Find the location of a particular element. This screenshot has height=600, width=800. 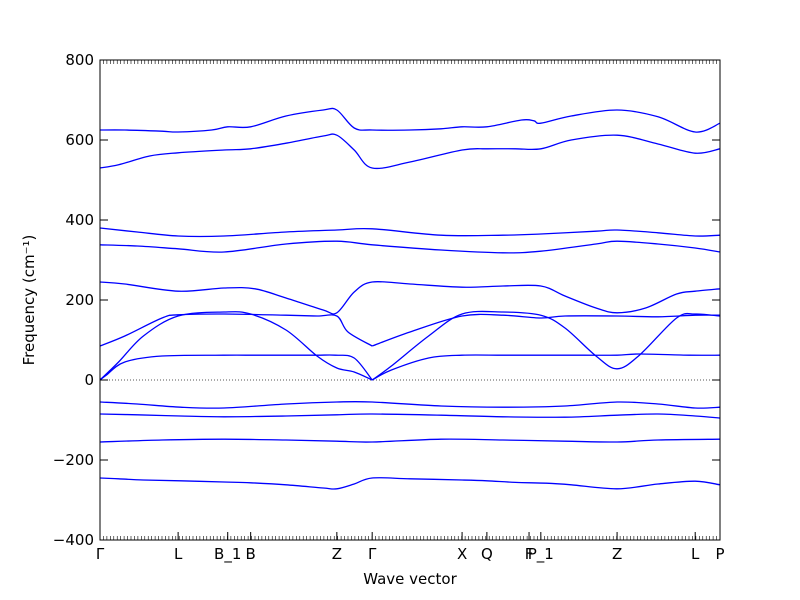

y-tick-label: −200 is located at coordinates (73, 460).